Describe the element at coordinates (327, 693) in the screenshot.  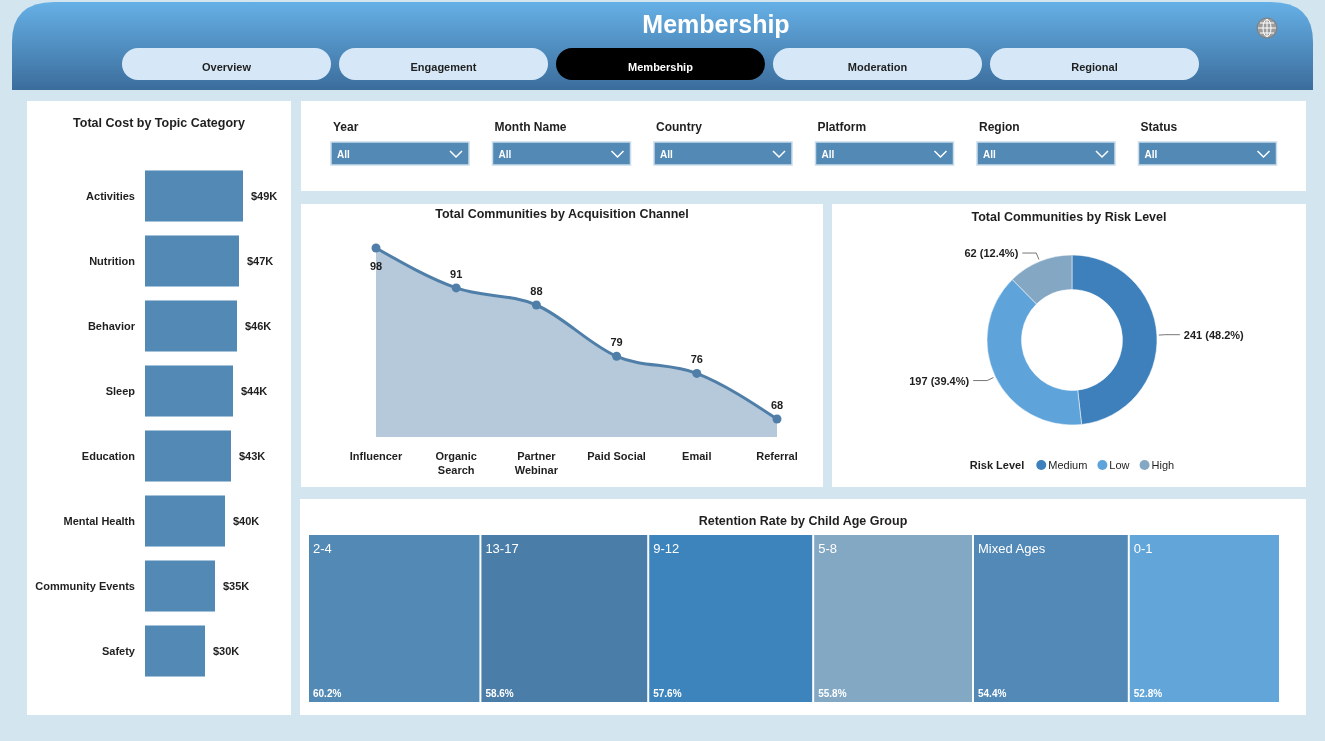
I see `data-label: 60.2%` at that location.